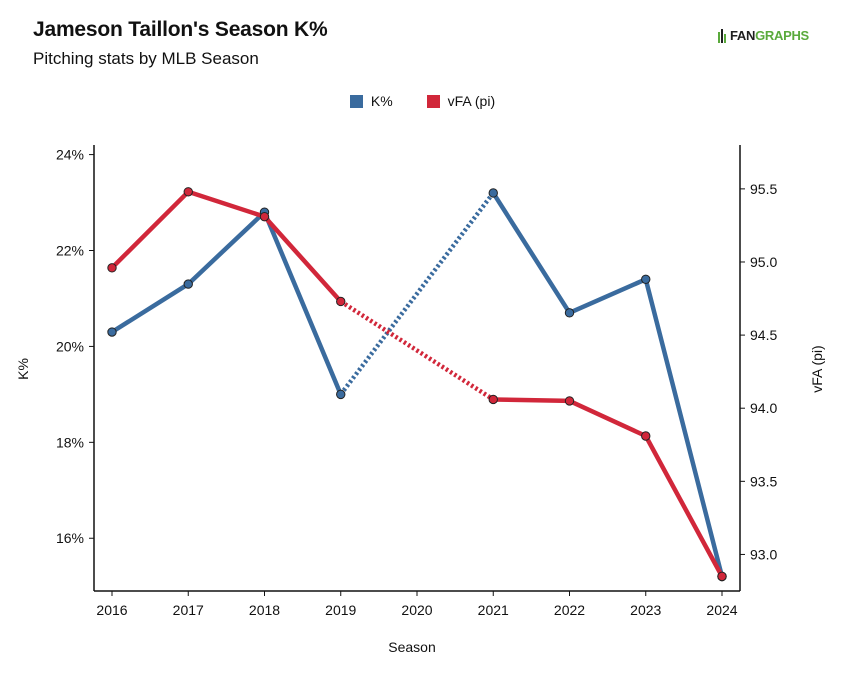 This screenshot has height=675, width=845. Describe the element at coordinates (146, 58) in the screenshot. I see `chart-subtitle: Pitching stats by MLB Season` at that location.